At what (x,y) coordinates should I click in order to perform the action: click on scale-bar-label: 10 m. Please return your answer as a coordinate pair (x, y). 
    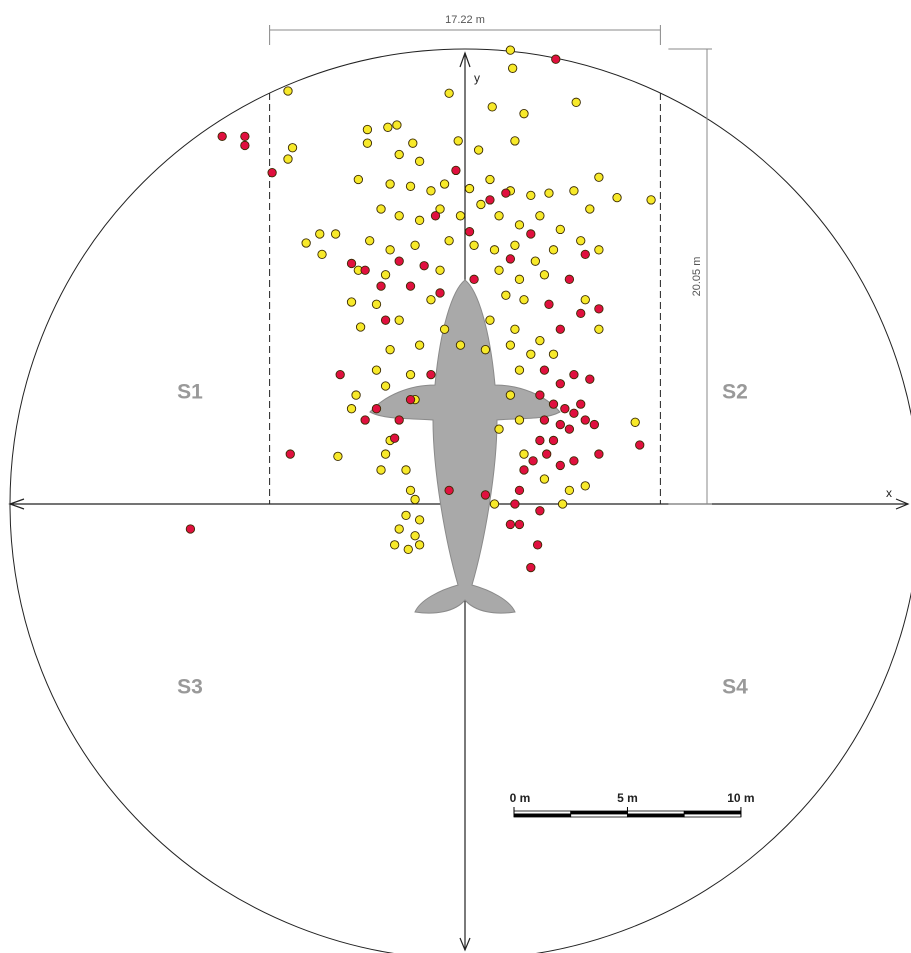
    Looking at the image, I should click on (740, 798).